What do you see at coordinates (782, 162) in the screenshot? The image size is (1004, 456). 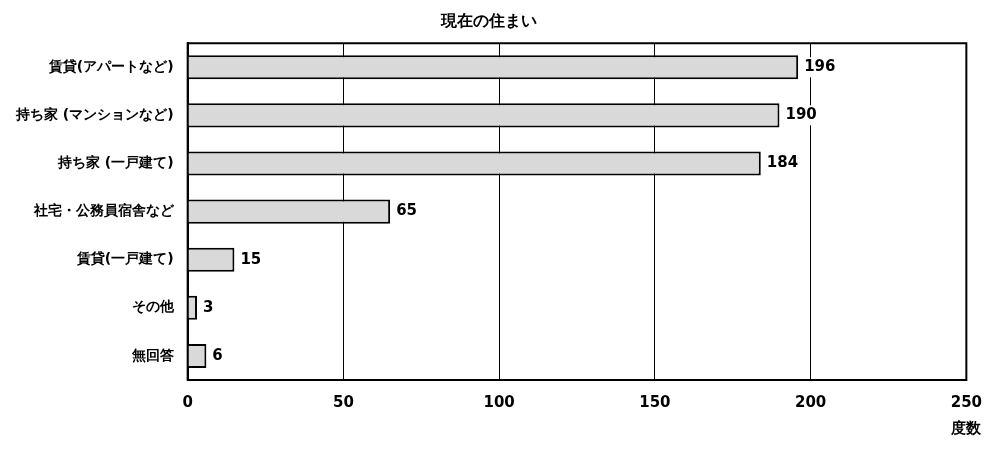 I see `data-label: 184` at bounding box center [782, 162].